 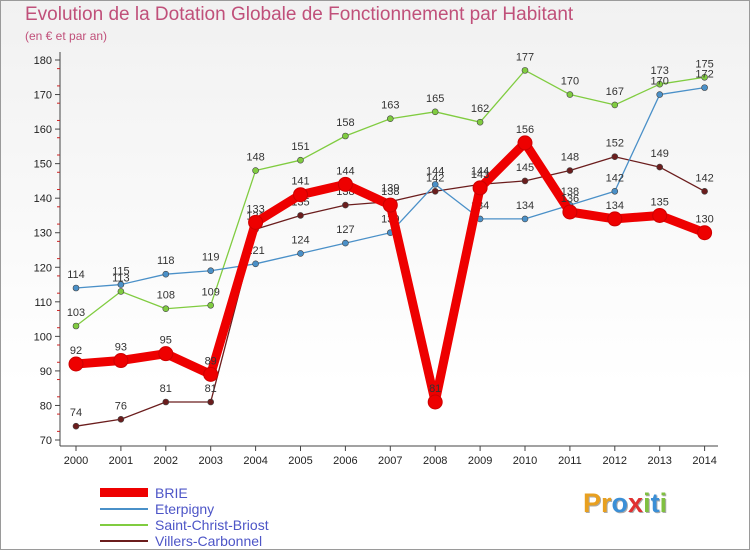 I want to click on legend-swatch-villers-carbonnel, so click(x=124, y=541).